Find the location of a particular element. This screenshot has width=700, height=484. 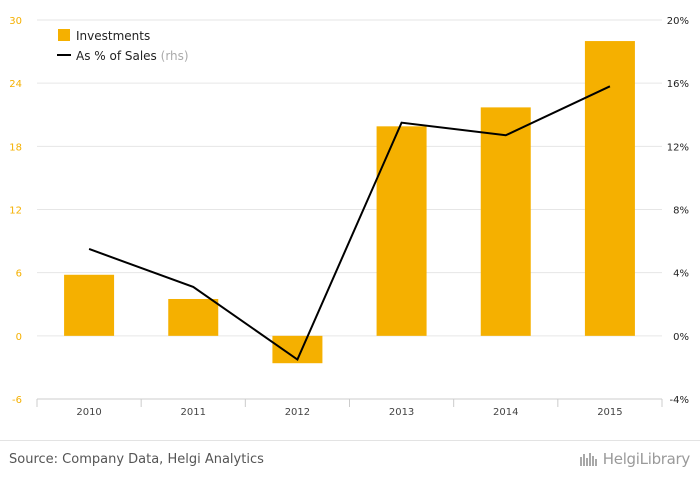

y-tick-right: -4% is located at coordinates (679, 400).